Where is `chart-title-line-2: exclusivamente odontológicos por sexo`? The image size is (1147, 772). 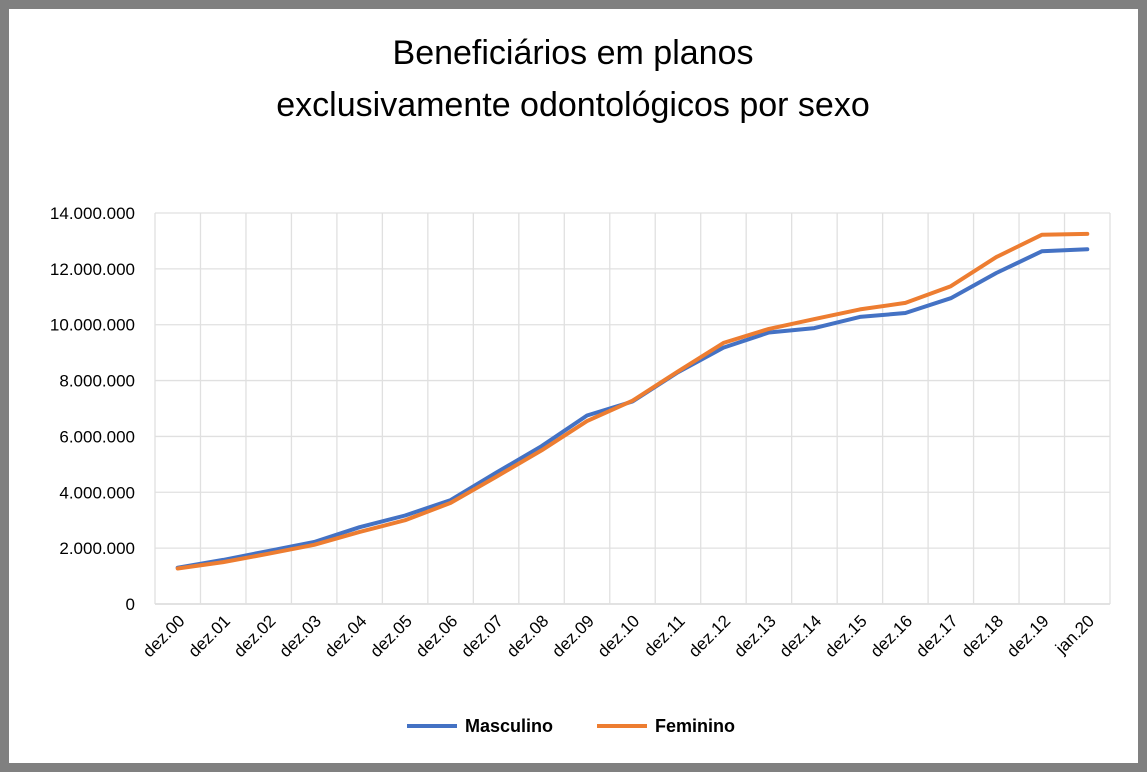
chart-title-line-2: exclusivamente odontológicos por sexo is located at coordinates (572, 105).